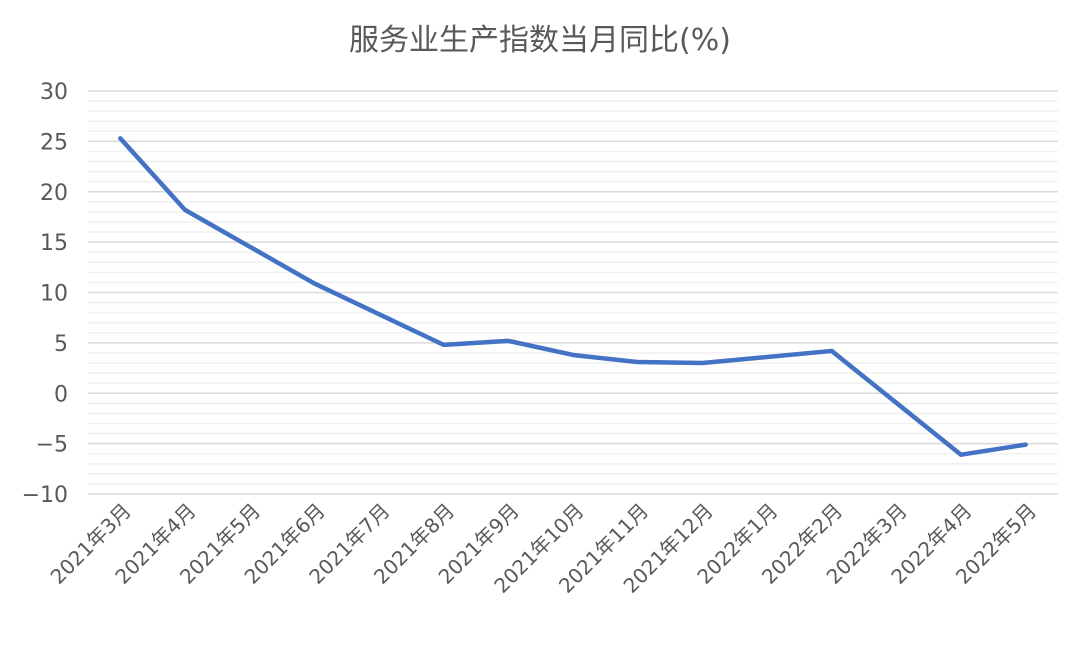 This screenshot has height=651, width=1080. What do you see at coordinates (54, 193) in the screenshot?
I see `y-tick-label: 20` at bounding box center [54, 193].